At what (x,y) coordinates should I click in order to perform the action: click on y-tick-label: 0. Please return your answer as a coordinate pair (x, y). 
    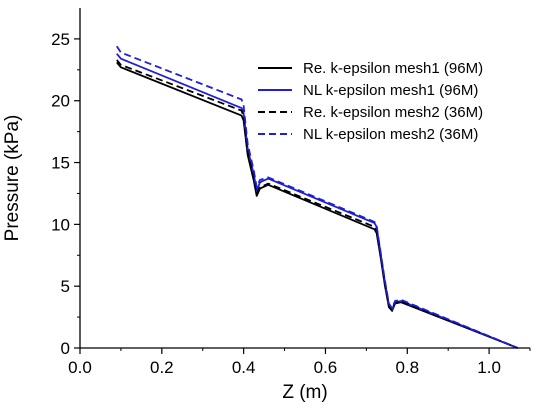
    Looking at the image, I should click on (65, 348).